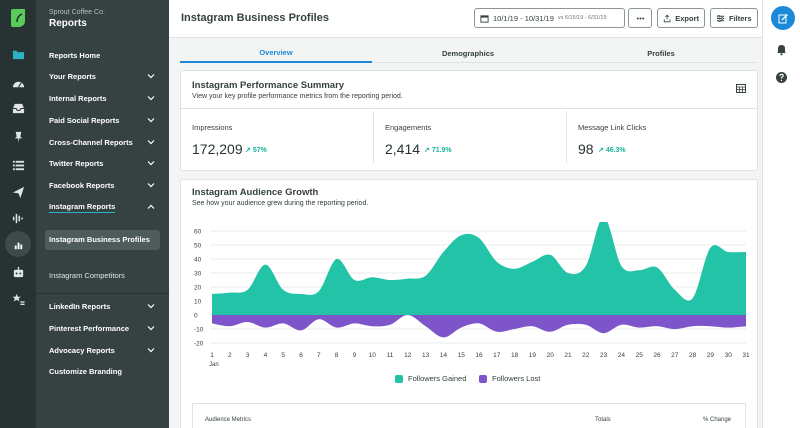 This screenshot has width=800, height=428. What do you see at coordinates (586, 149) in the screenshot?
I see `metric-value: 98` at bounding box center [586, 149].